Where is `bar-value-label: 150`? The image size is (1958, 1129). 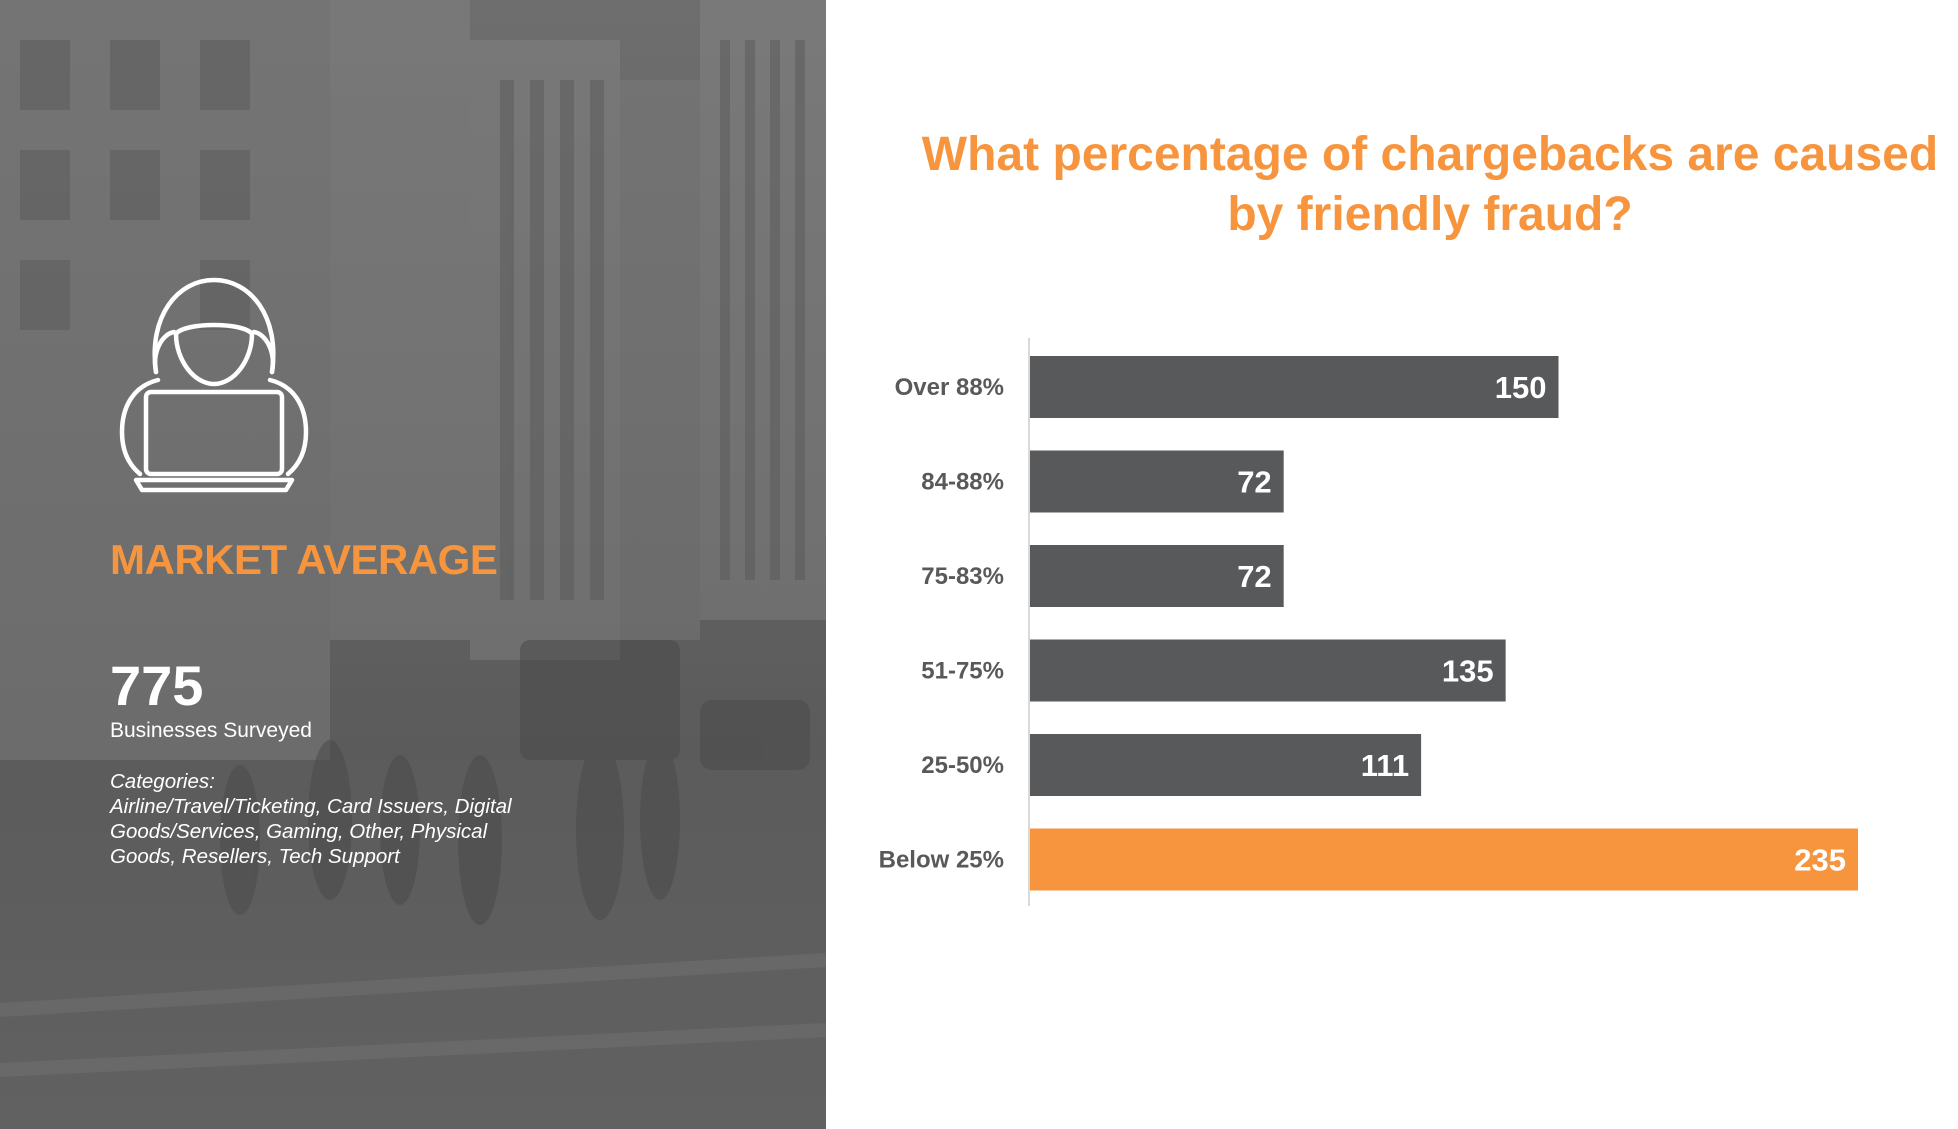 bar-value-label: 150 is located at coordinates (1521, 387).